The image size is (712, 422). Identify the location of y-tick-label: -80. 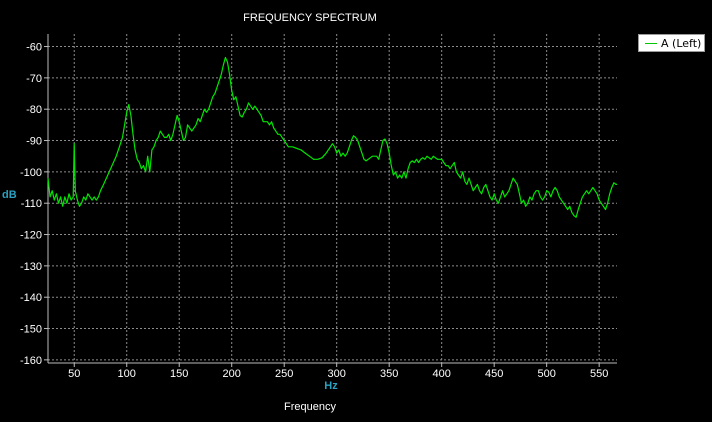
(34, 110).